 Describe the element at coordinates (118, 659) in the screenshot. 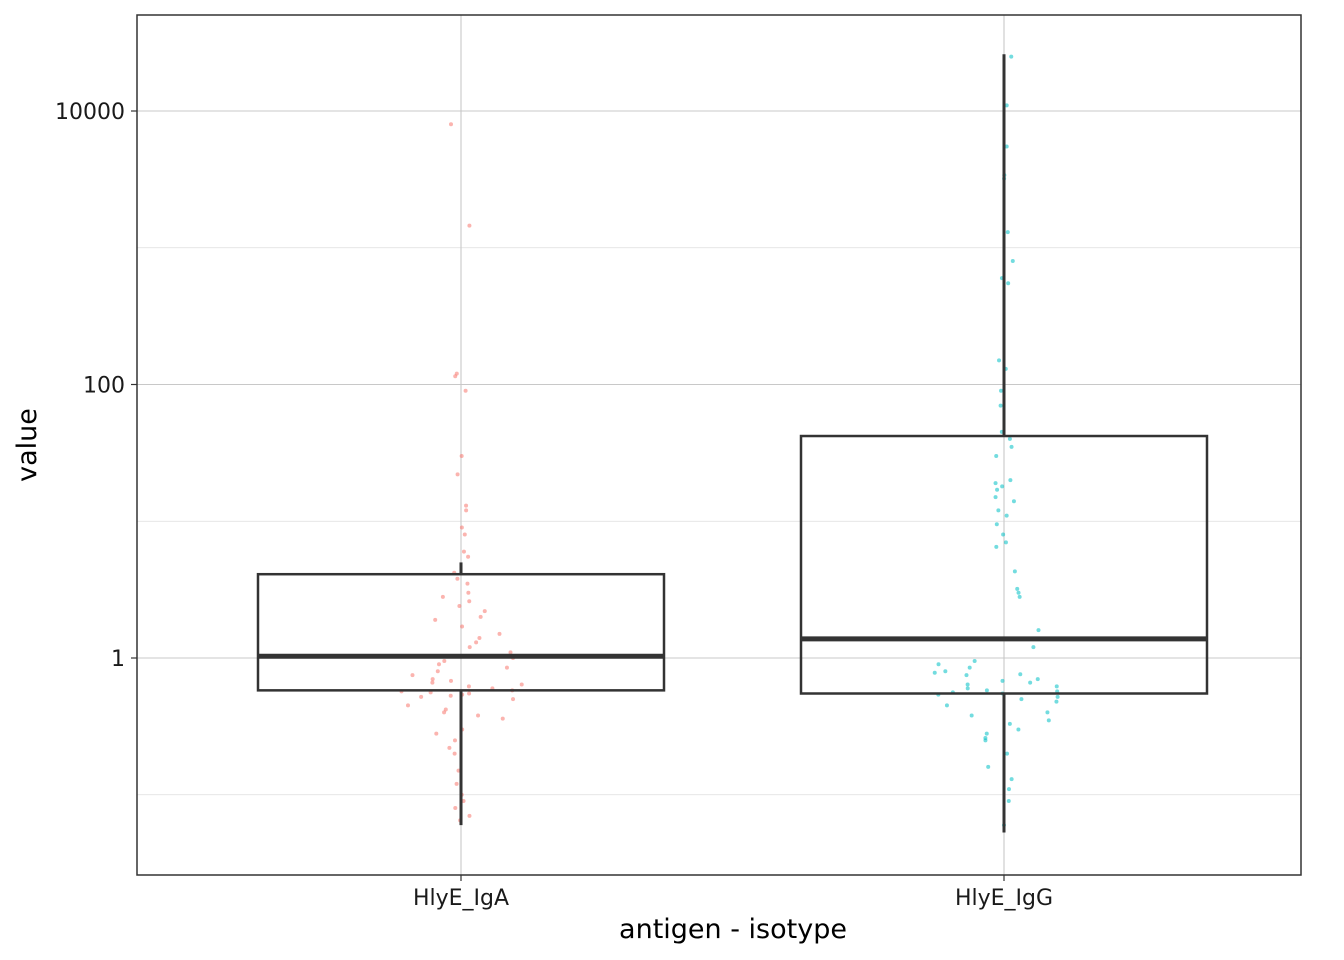

I see `y-tick-label: 1` at that location.